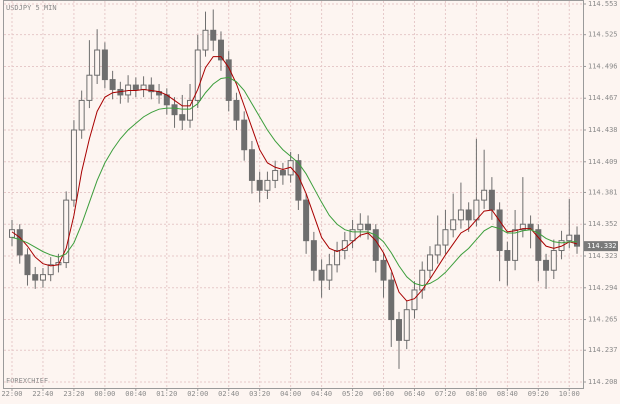 This screenshot has width=620, height=404. What do you see at coordinates (135, 394) in the screenshot?
I see `x-tick-label: 00:40` at bounding box center [135, 394].